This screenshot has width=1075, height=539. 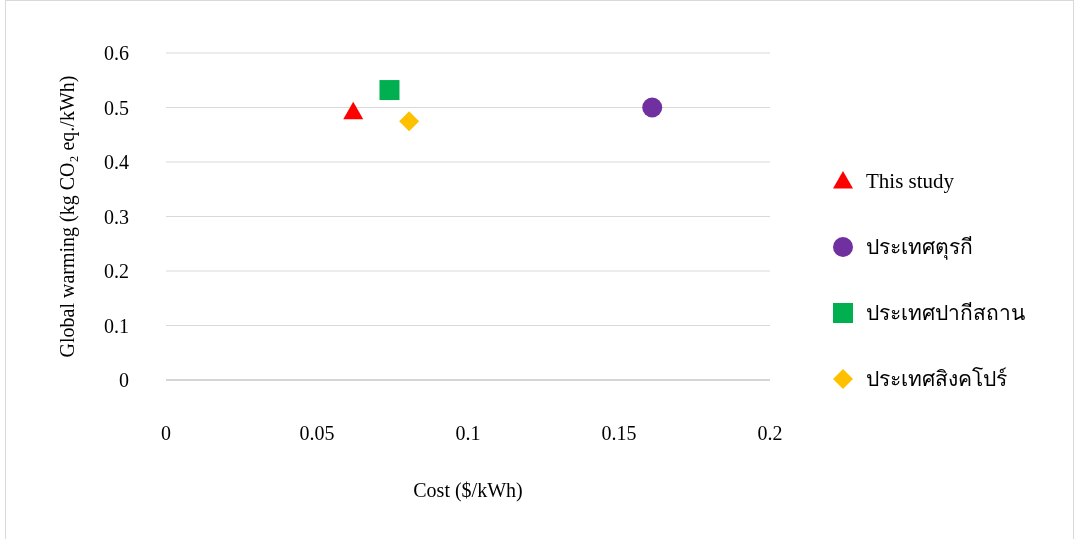 What do you see at coordinates (619, 433) in the screenshot?
I see `x-tick-label: 0.15` at bounding box center [619, 433].